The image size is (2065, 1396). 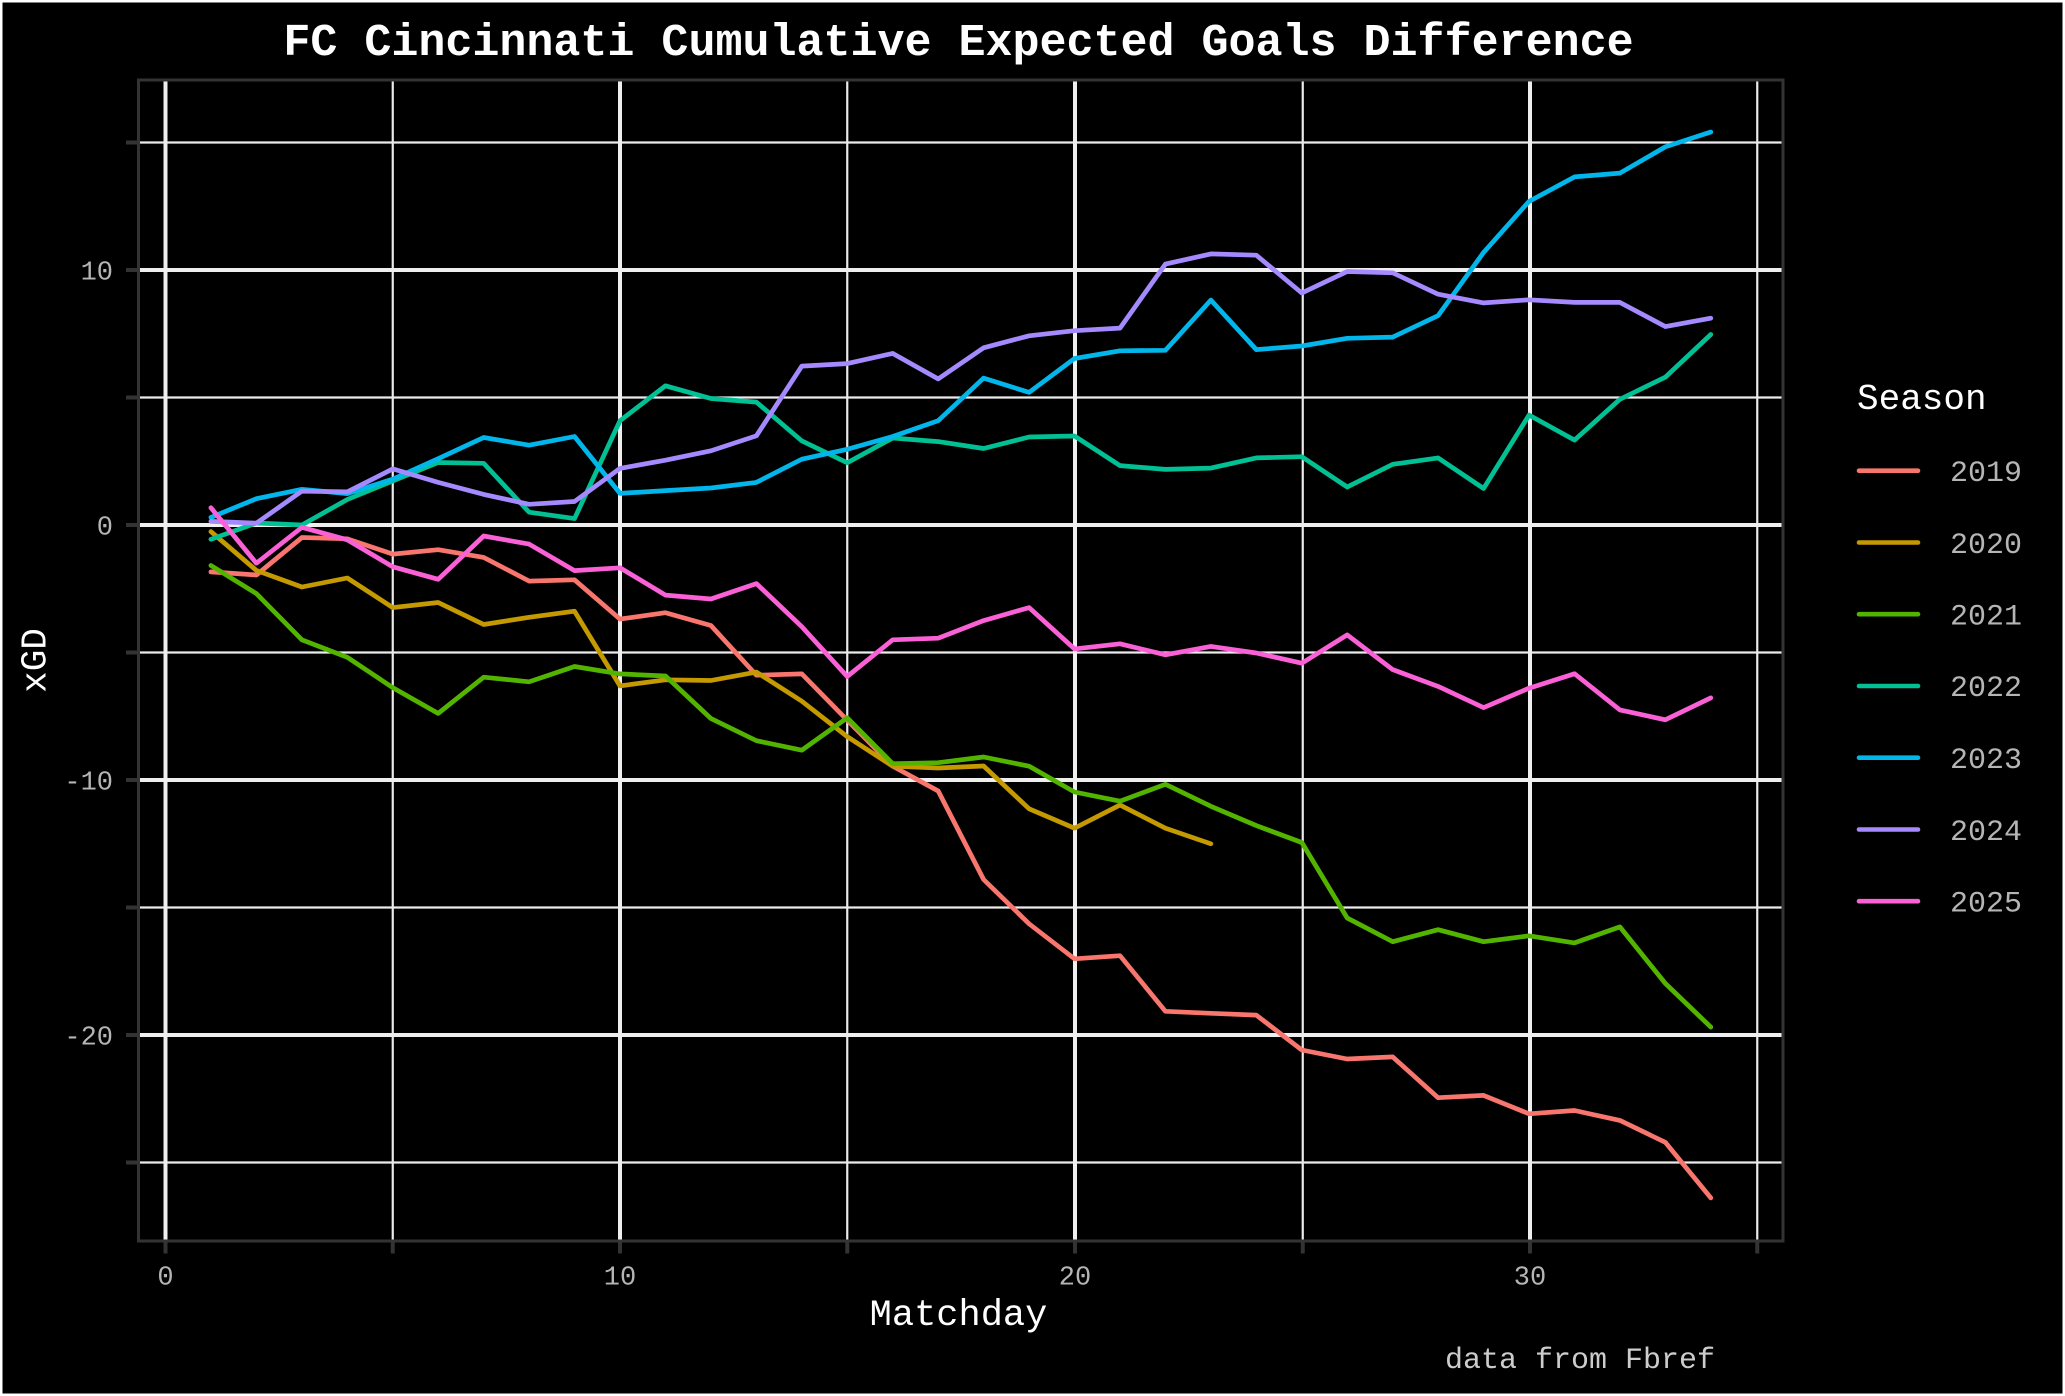 I want to click on svg-text: 2020, so click(x=1986, y=546).